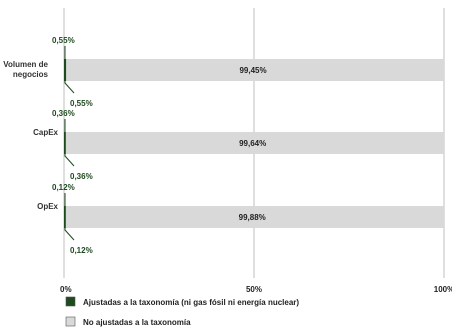  Describe the element at coordinates (254, 289) in the screenshot. I see `x-tick-label: 50%` at that location.